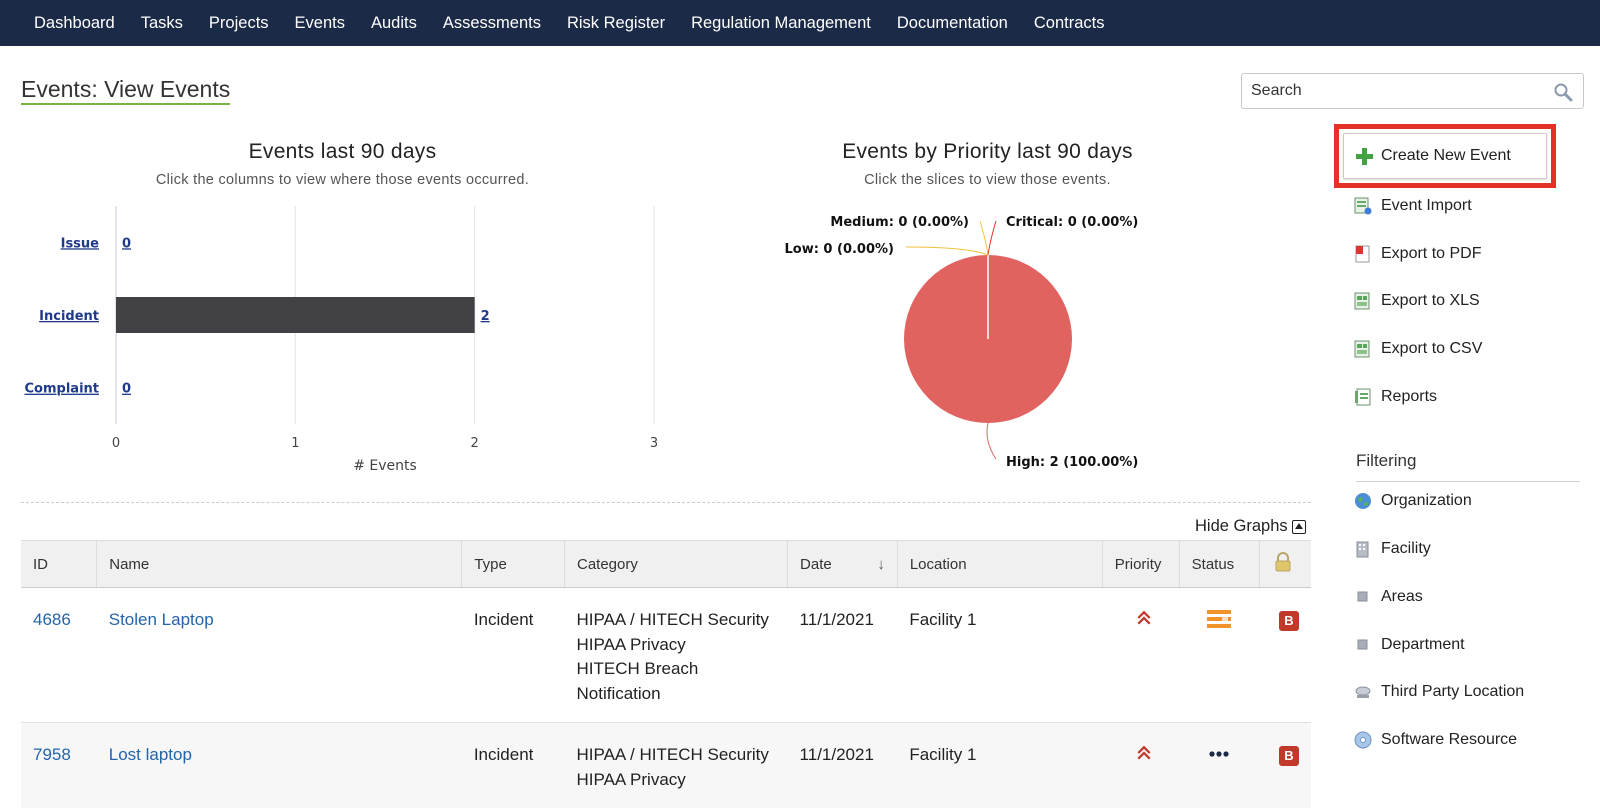 The height and width of the screenshot is (808, 1600). What do you see at coordinates (279, 655) in the screenshot?
I see `cell-name: Stolen Laptop` at bounding box center [279, 655].